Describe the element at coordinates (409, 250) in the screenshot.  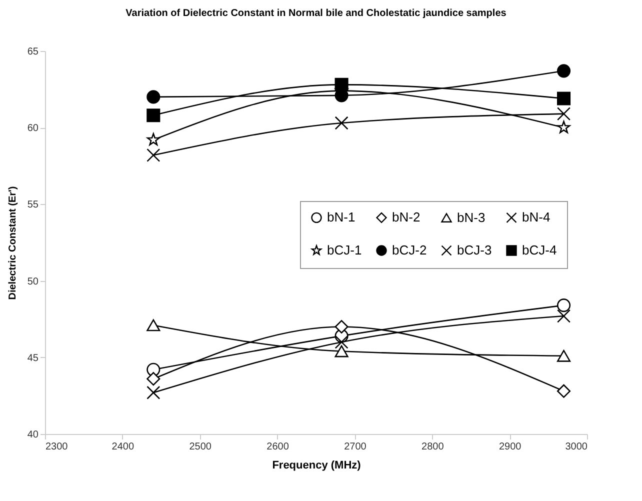
I see `legend-label: bCJ-2` at that location.